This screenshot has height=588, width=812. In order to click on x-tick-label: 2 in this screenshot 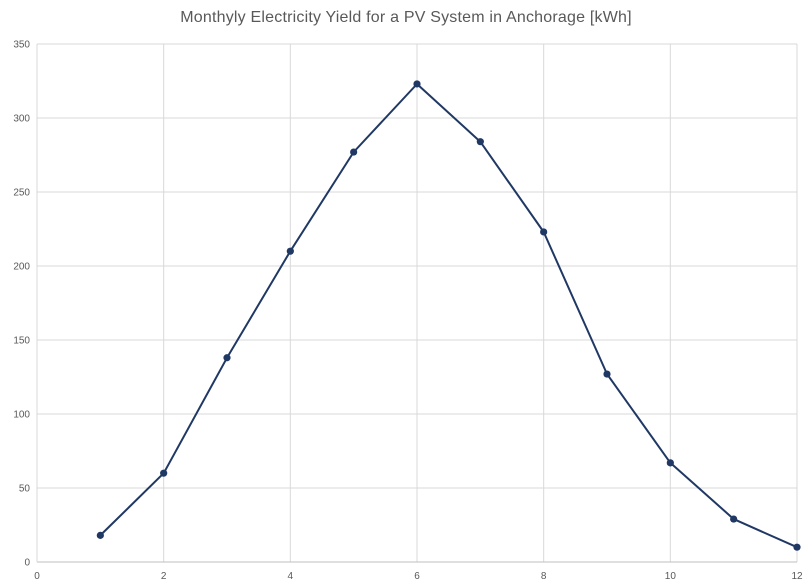, I will do `click(164, 576)`.